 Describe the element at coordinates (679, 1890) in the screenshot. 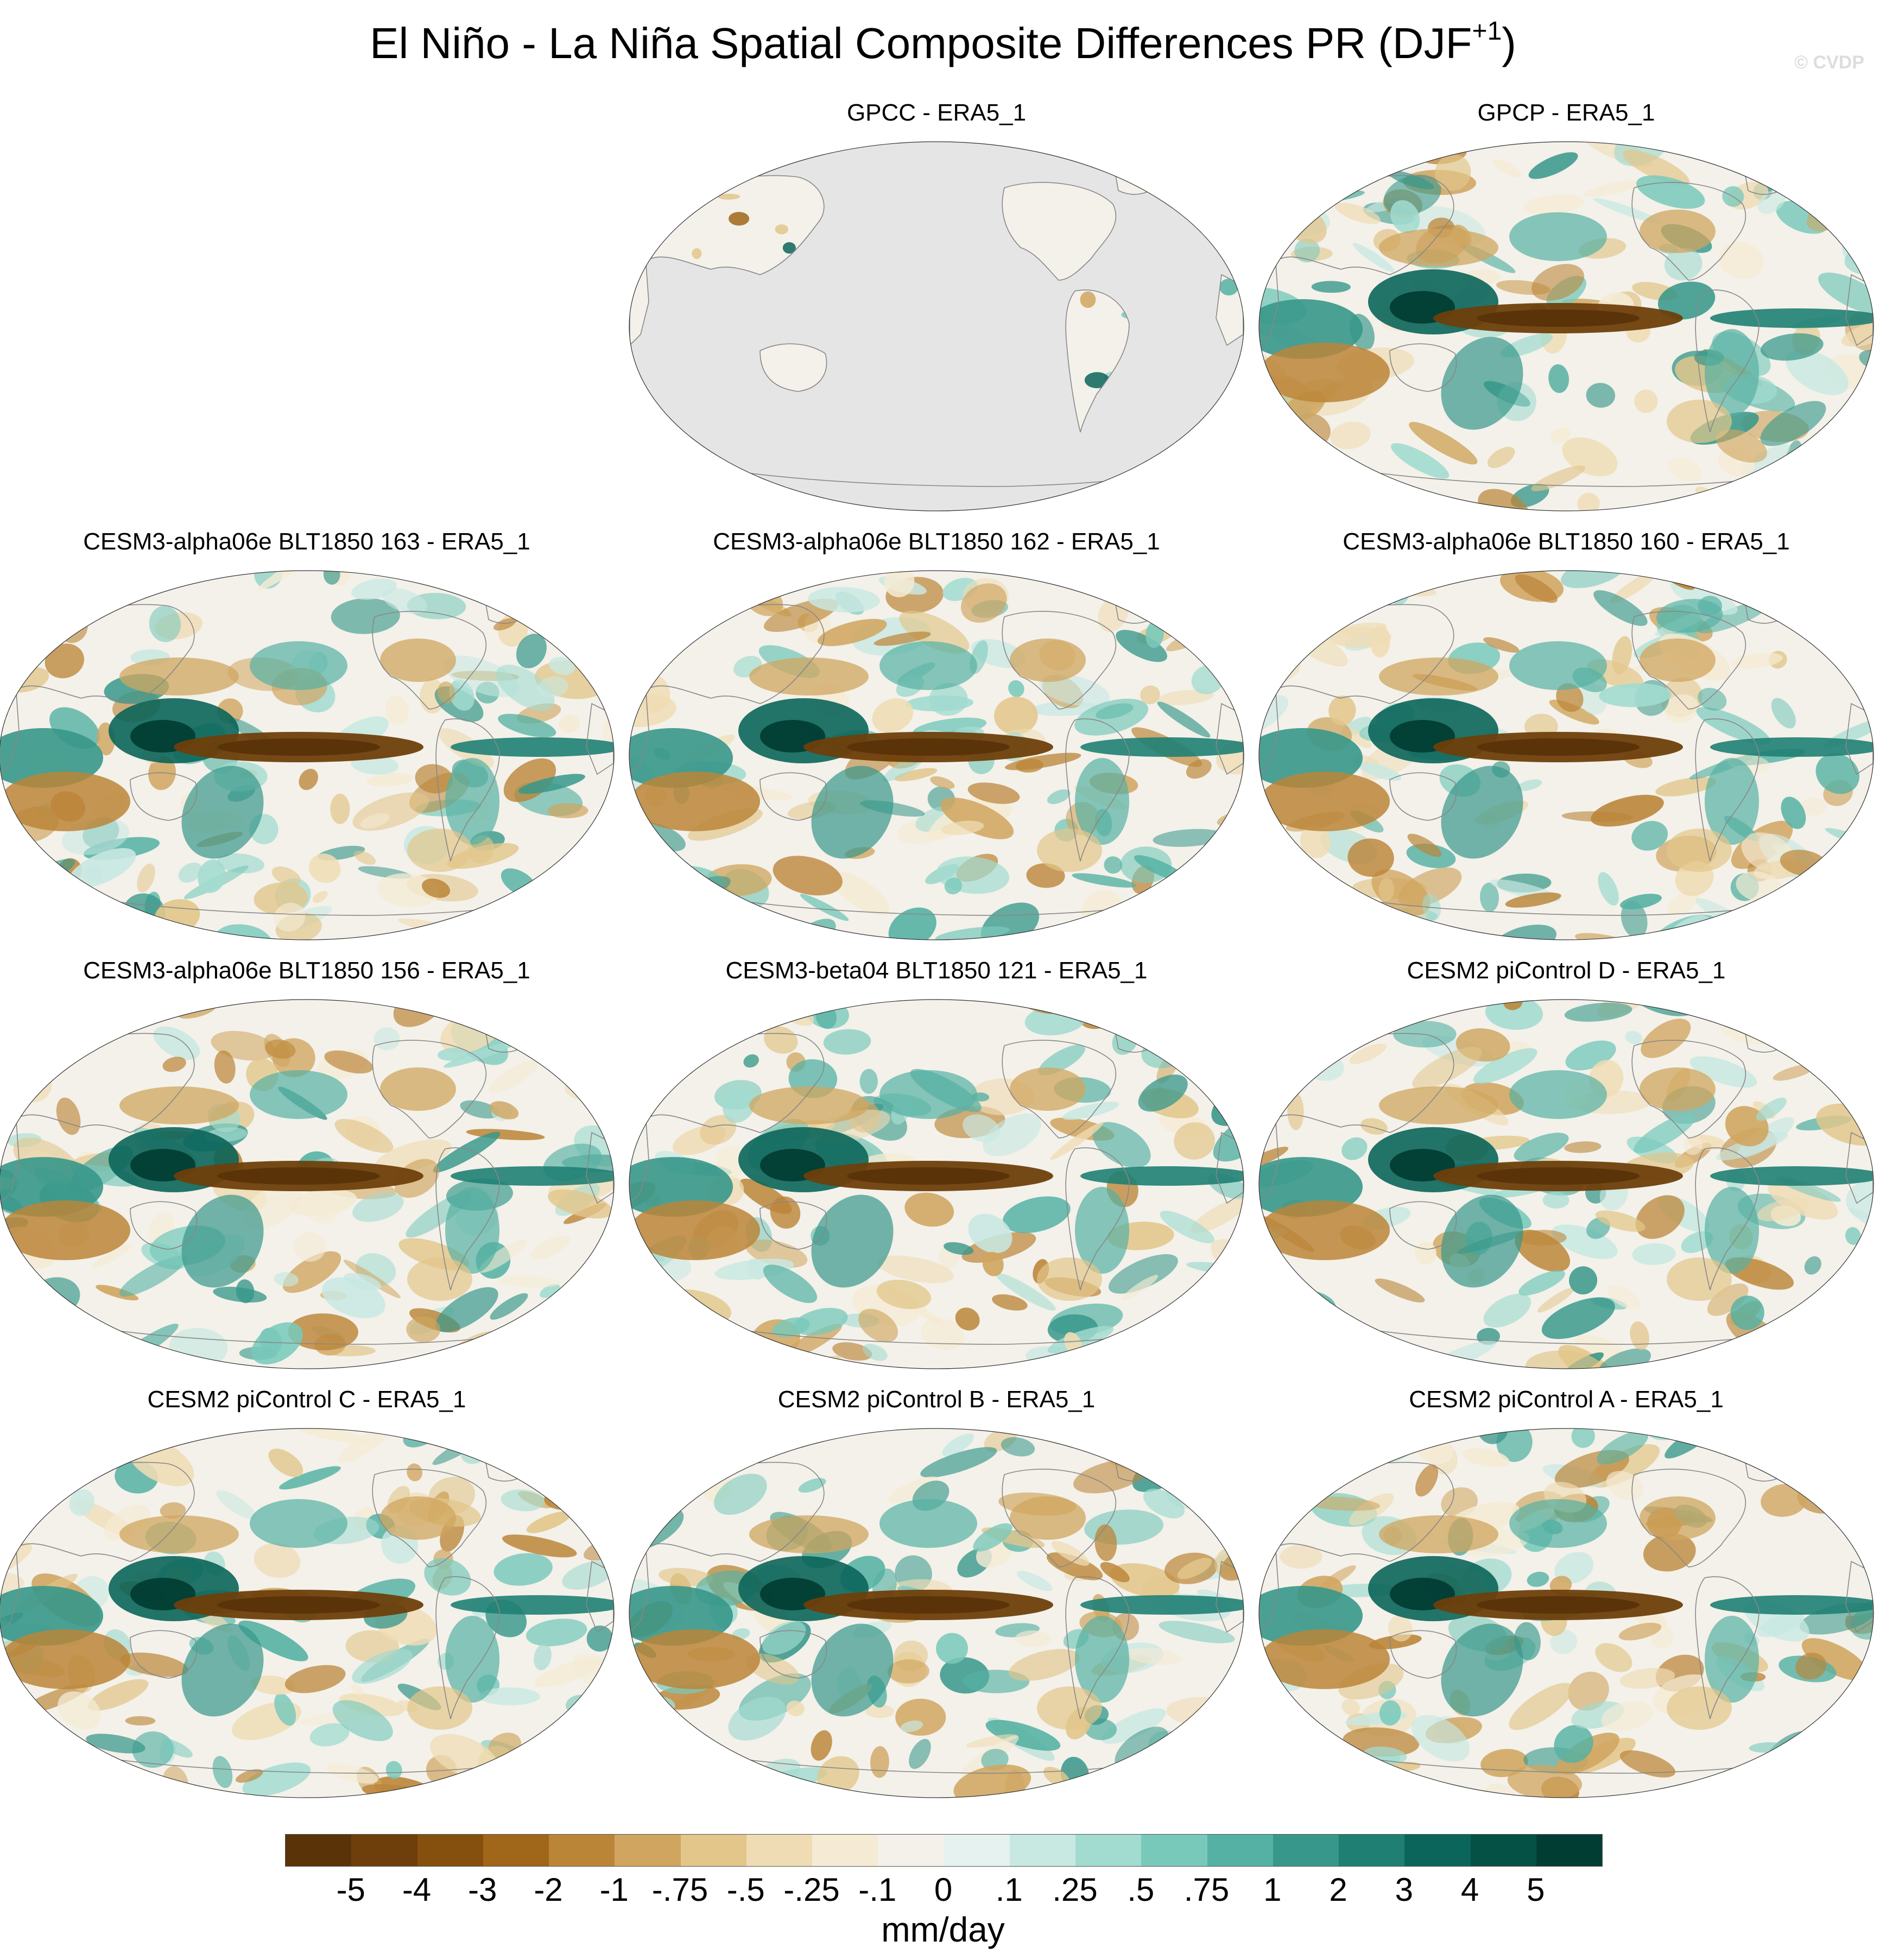

I see `colorbar-tick-label: -.75` at that location.